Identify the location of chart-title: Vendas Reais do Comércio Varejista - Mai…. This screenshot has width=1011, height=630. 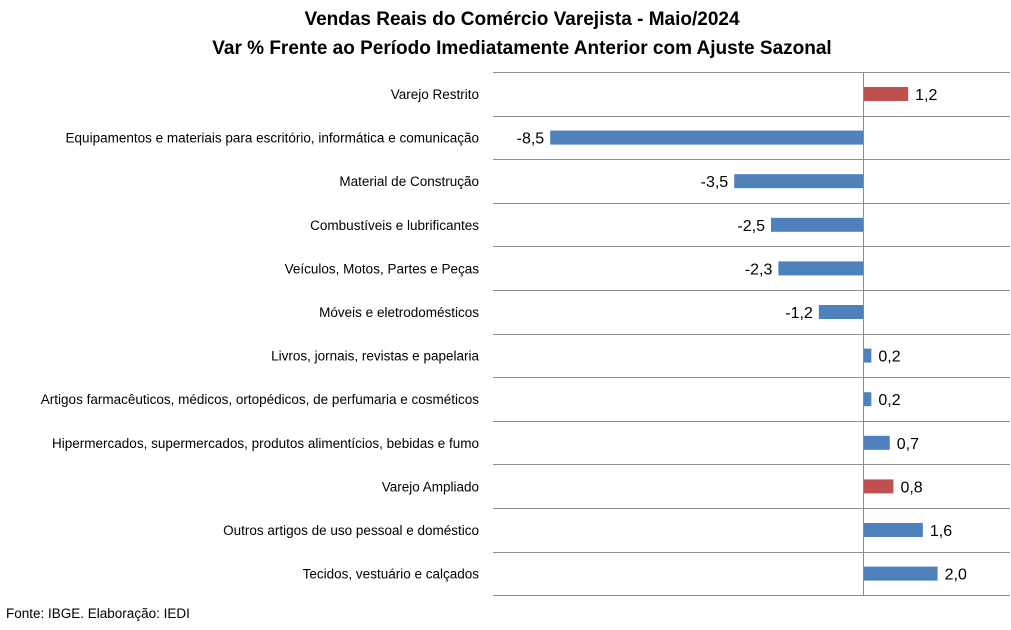
(522, 19).